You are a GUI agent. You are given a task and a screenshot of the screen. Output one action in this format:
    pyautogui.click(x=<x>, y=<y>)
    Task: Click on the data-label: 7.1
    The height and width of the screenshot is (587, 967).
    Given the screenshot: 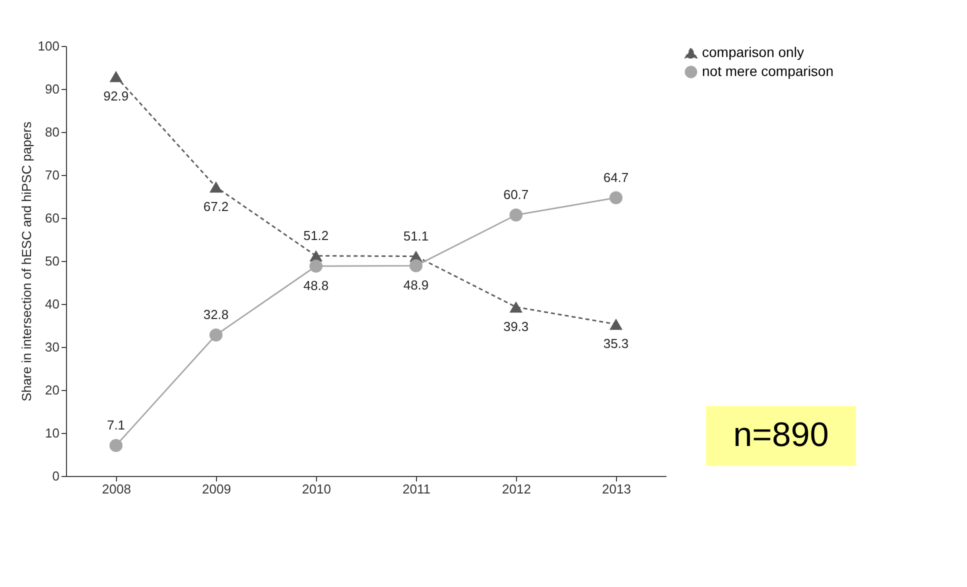 What is the action you would take?
    pyautogui.click(x=116, y=424)
    